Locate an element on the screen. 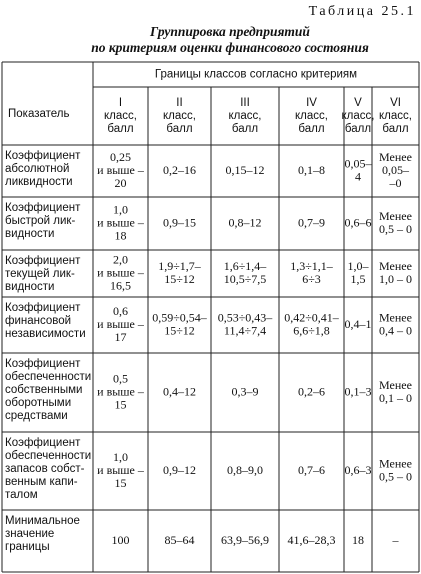  cell-text: 10,5÷7,5 is located at coordinates (245, 279).